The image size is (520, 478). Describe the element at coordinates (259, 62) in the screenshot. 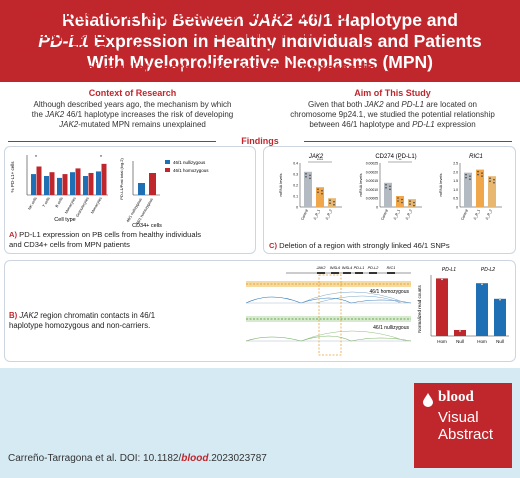

I see `title-line-3: With Myeloproliferative Neoplasms (MPN)` at that location.